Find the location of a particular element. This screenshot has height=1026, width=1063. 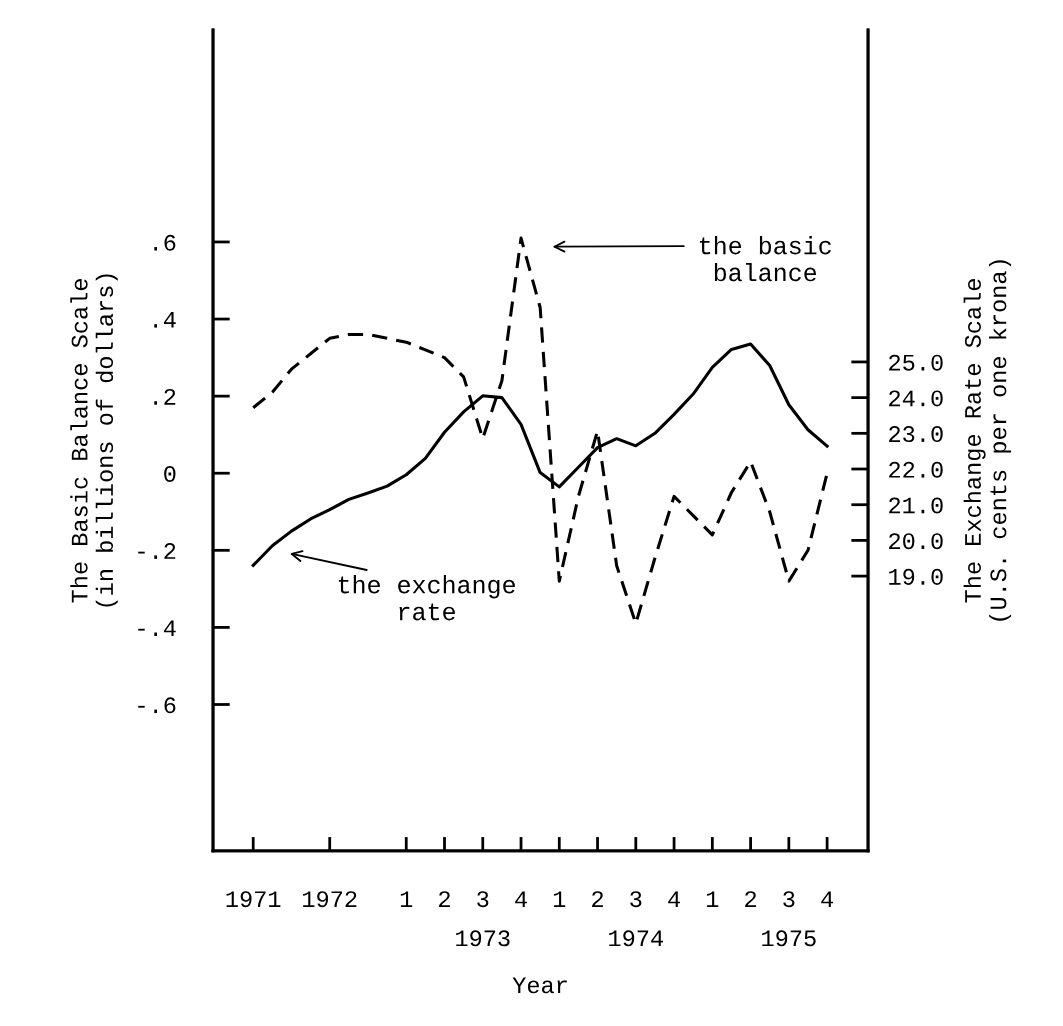

y-tick-label: -.4 is located at coordinates (157, 628).